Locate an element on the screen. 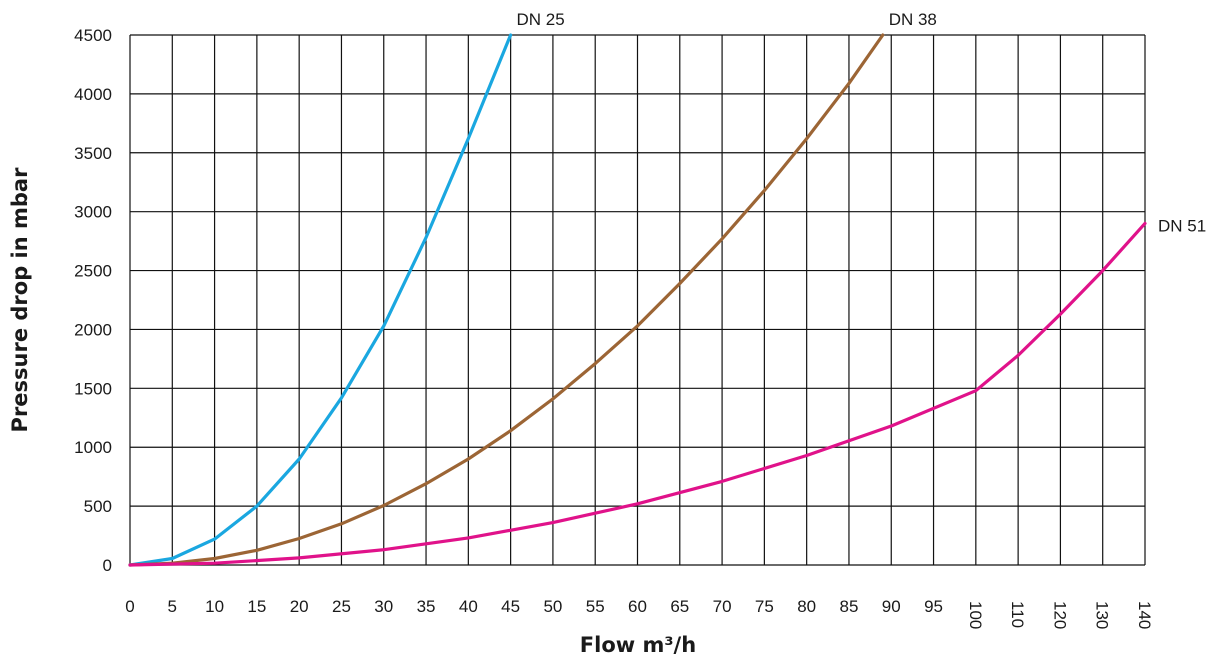 The image size is (1229, 663). x-tick-label: 130 is located at coordinates (1102, 615).